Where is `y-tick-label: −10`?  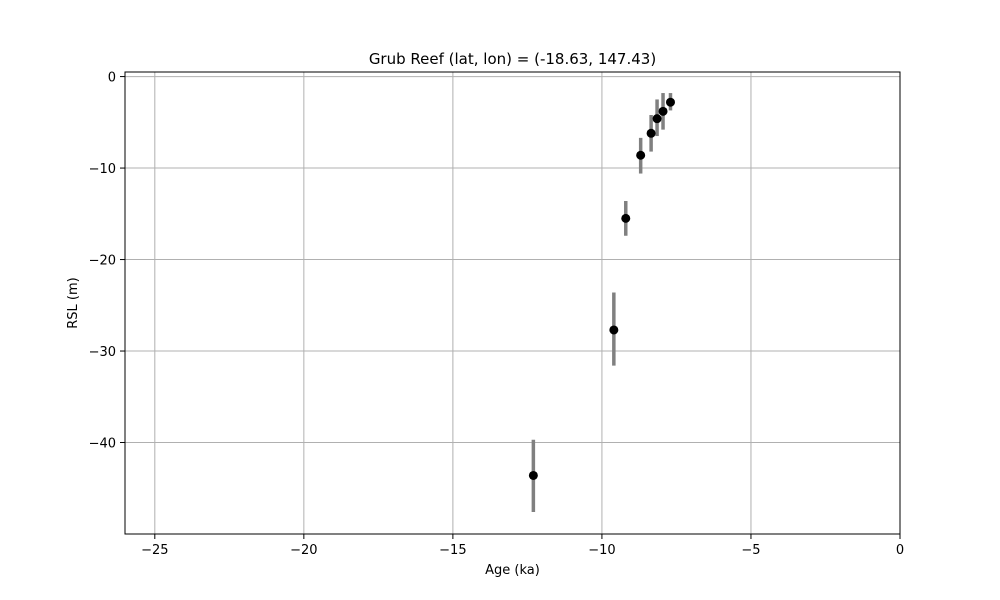
y-tick-label: −10 is located at coordinates (102, 169).